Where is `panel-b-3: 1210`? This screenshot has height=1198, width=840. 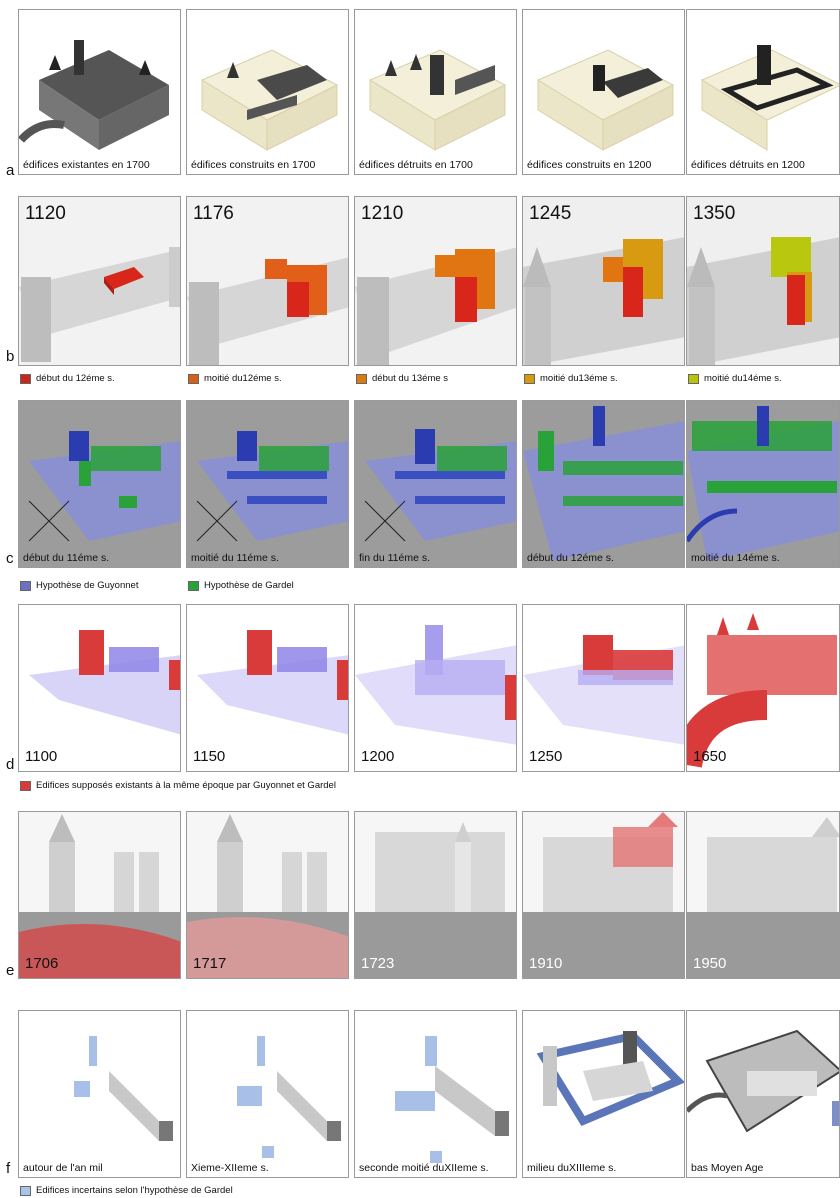
panel-b-3: 1210 is located at coordinates (435, 281).